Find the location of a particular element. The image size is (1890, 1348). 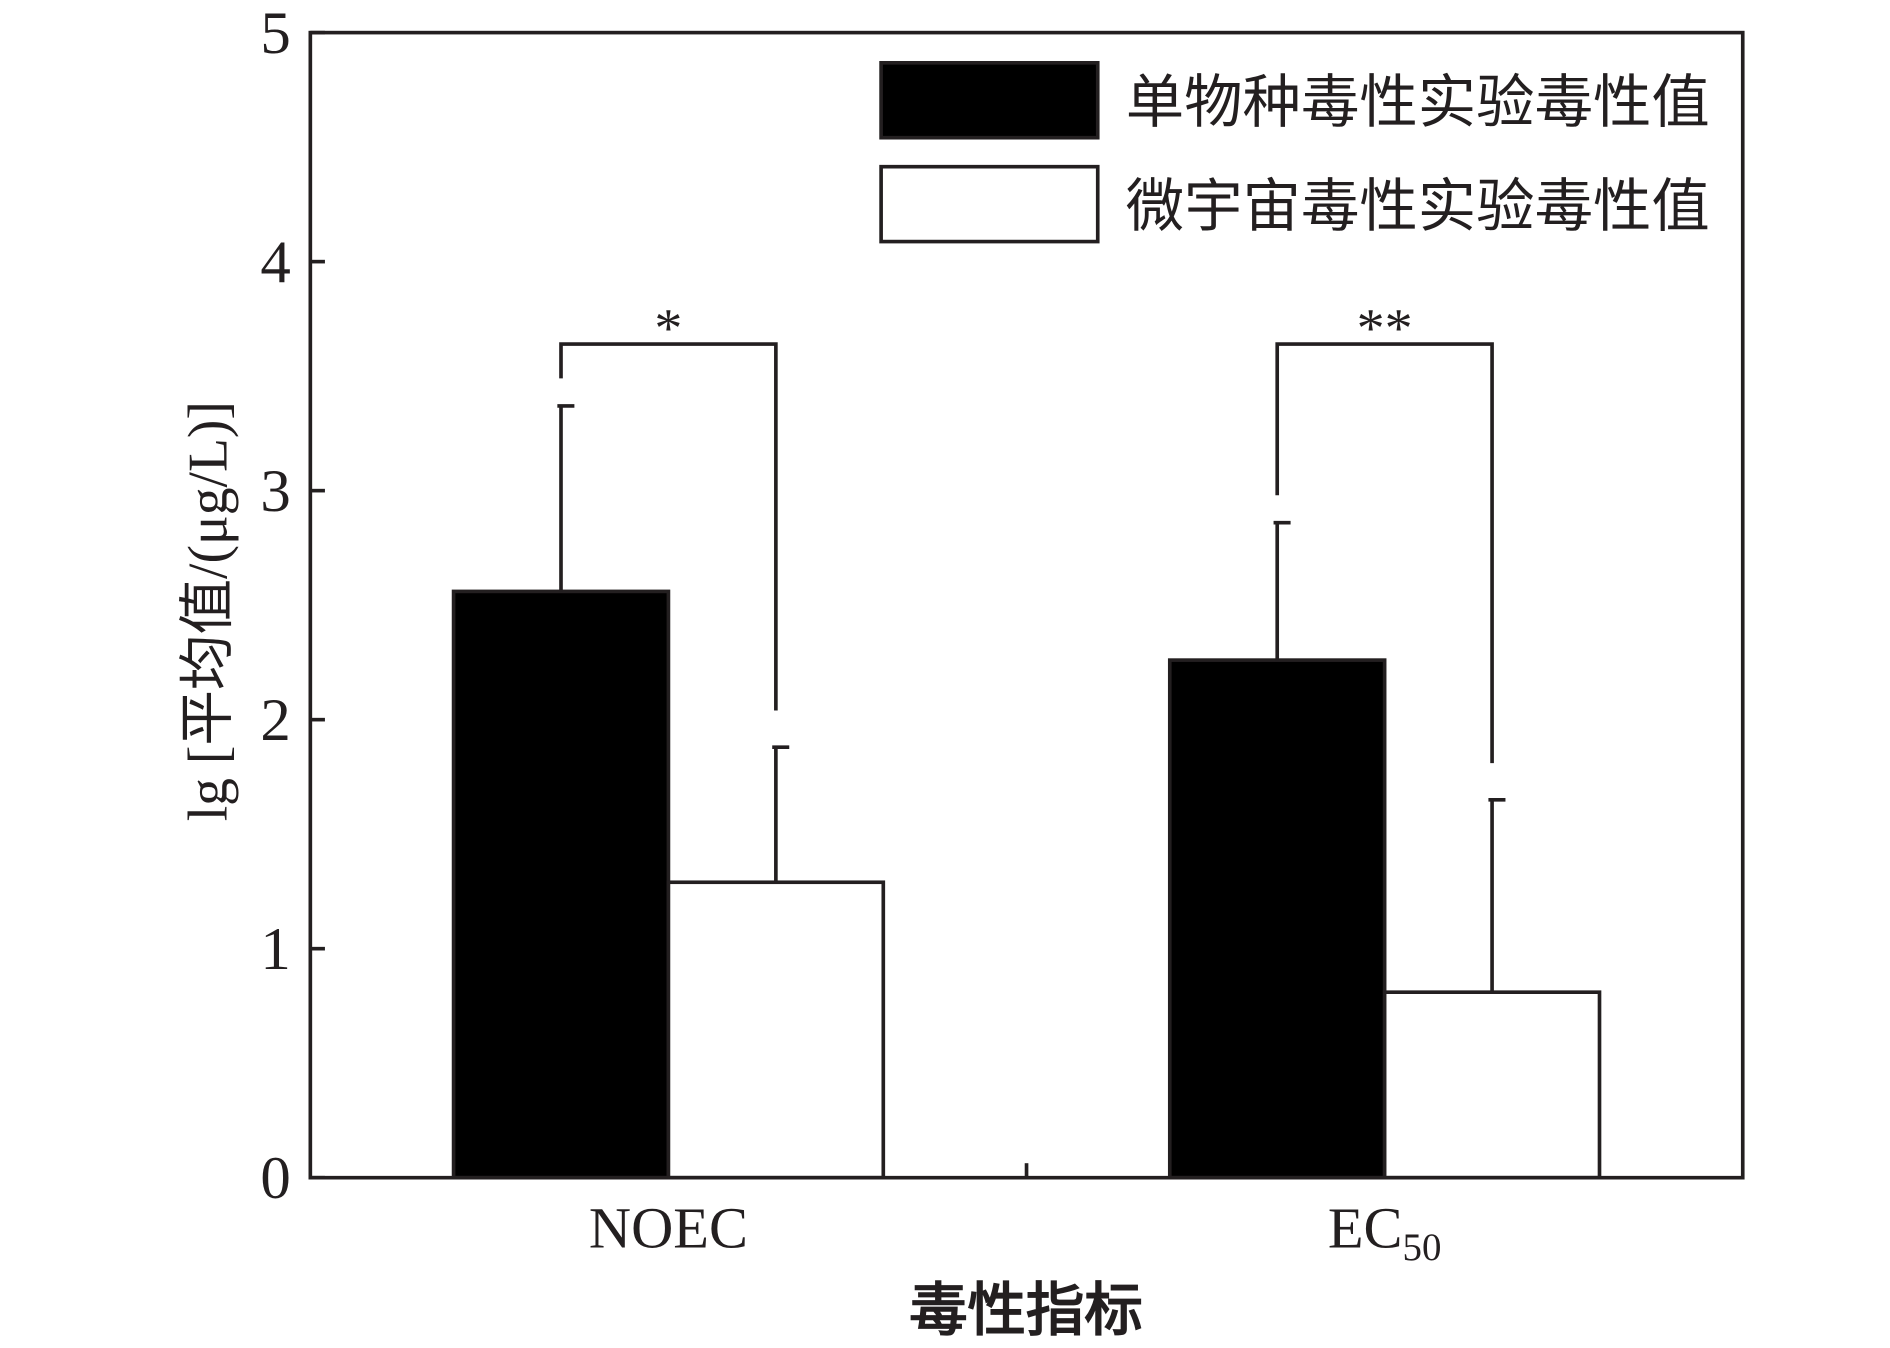

y-axis-title: lg [平均值/(μg/L)] is located at coordinates (208, 611).